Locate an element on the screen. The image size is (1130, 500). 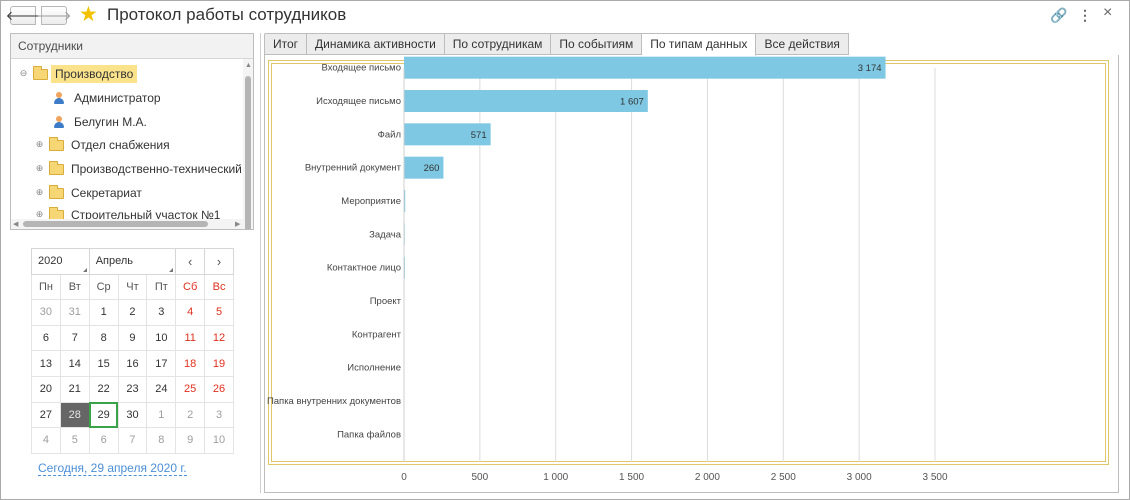
day-cell-selected: 28 is located at coordinates (74, 415).